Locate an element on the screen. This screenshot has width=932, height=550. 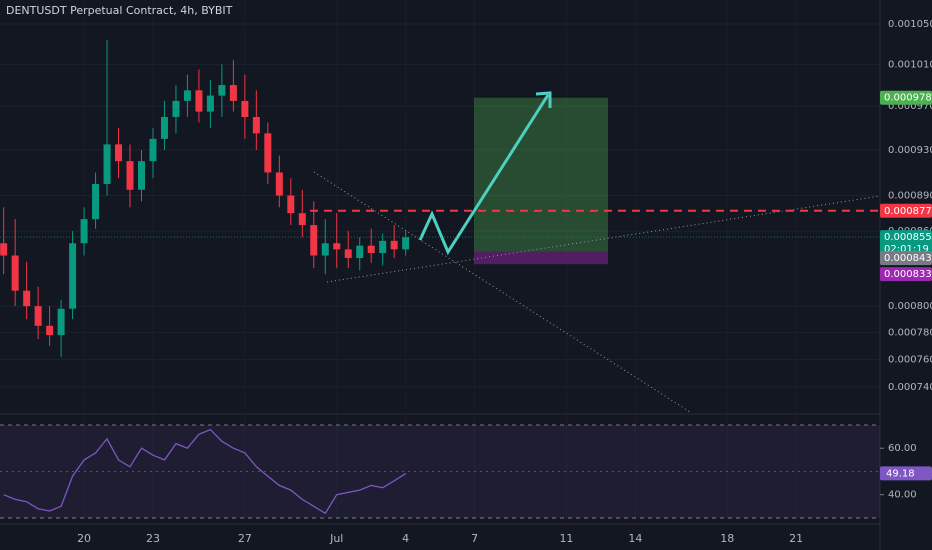
x-tick-label: 18 is located at coordinates (727, 538).